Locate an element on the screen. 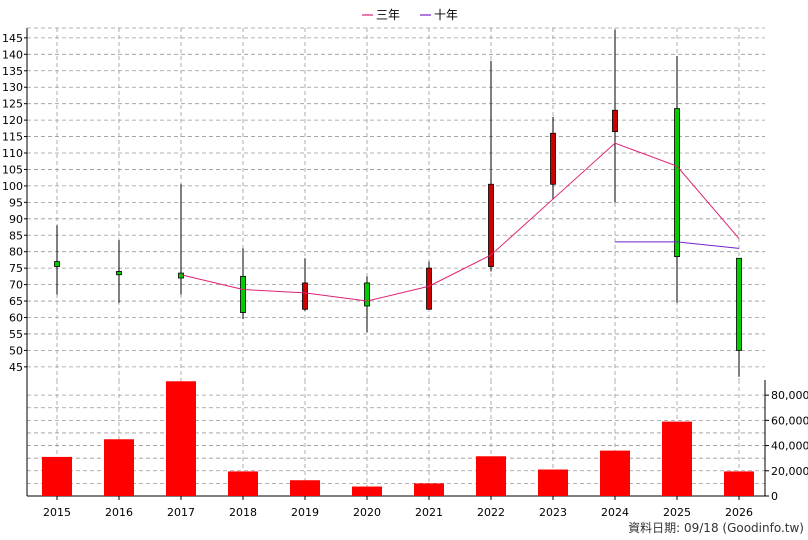 Image resolution: width=808 pixels, height=540 pixels. volume-y-ticks: 0 20,000 40,000 60,000 80,000 is located at coordinates (786, 446).